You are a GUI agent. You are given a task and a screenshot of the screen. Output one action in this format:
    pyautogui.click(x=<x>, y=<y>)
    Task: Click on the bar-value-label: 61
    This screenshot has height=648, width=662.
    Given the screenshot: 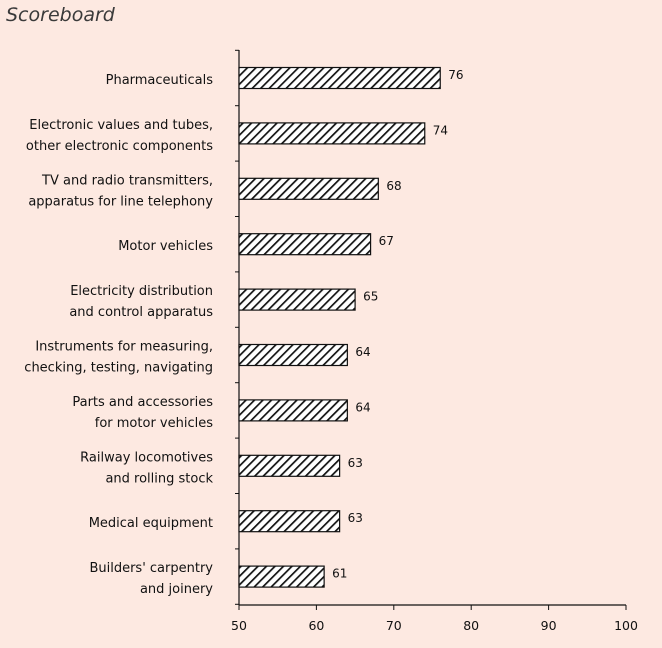 What is the action you would take?
    pyautogui.click(x=339, y=574)
    